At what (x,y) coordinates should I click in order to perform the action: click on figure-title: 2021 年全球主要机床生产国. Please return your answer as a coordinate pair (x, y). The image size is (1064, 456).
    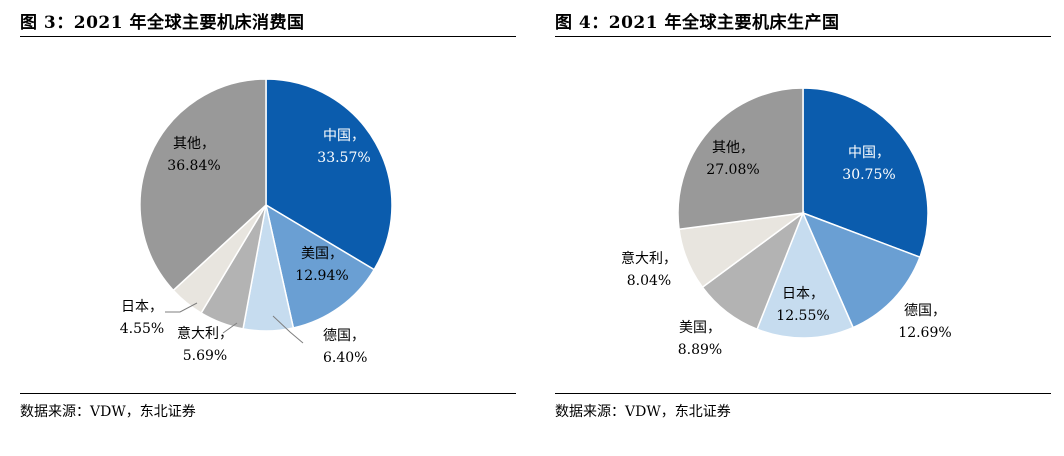
    Looking at the image, I should click on (724, 23).